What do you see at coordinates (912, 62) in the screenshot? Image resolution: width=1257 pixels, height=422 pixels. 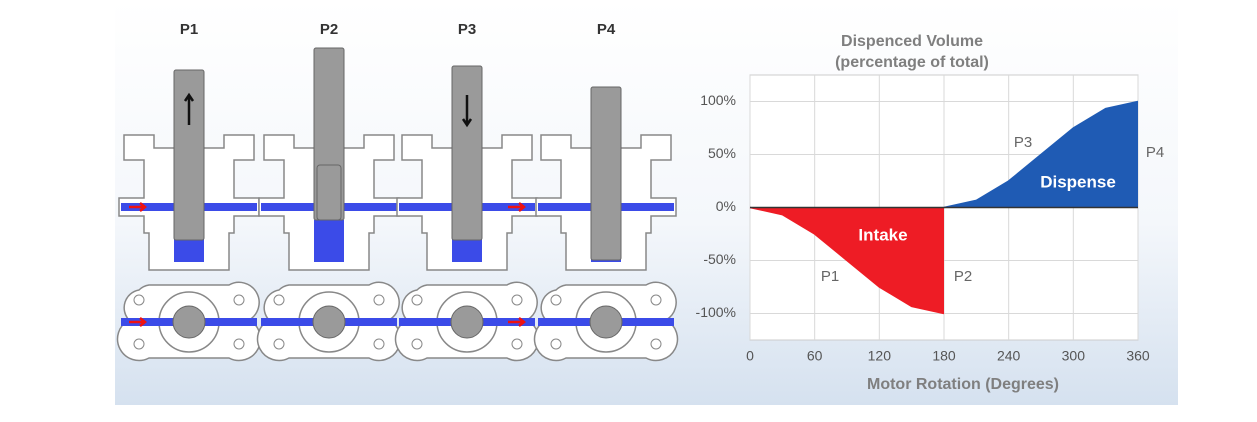 I see `chart-subtitle: (percentage of total)` at bounding box center [912, 62].